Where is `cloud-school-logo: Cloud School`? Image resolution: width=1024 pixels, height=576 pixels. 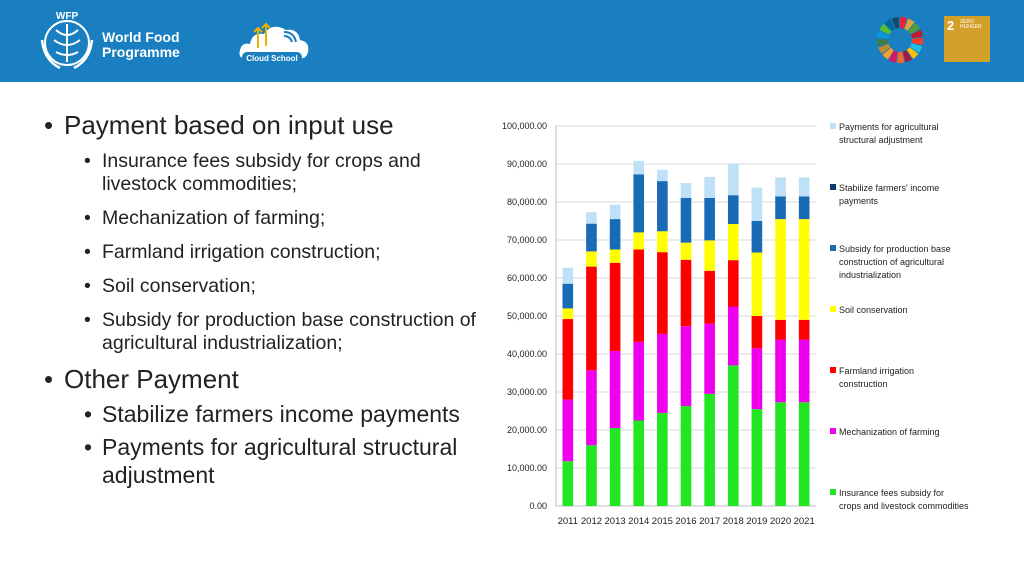 cloud-school-logo: Cloud School is located at coordinates (274, 42).